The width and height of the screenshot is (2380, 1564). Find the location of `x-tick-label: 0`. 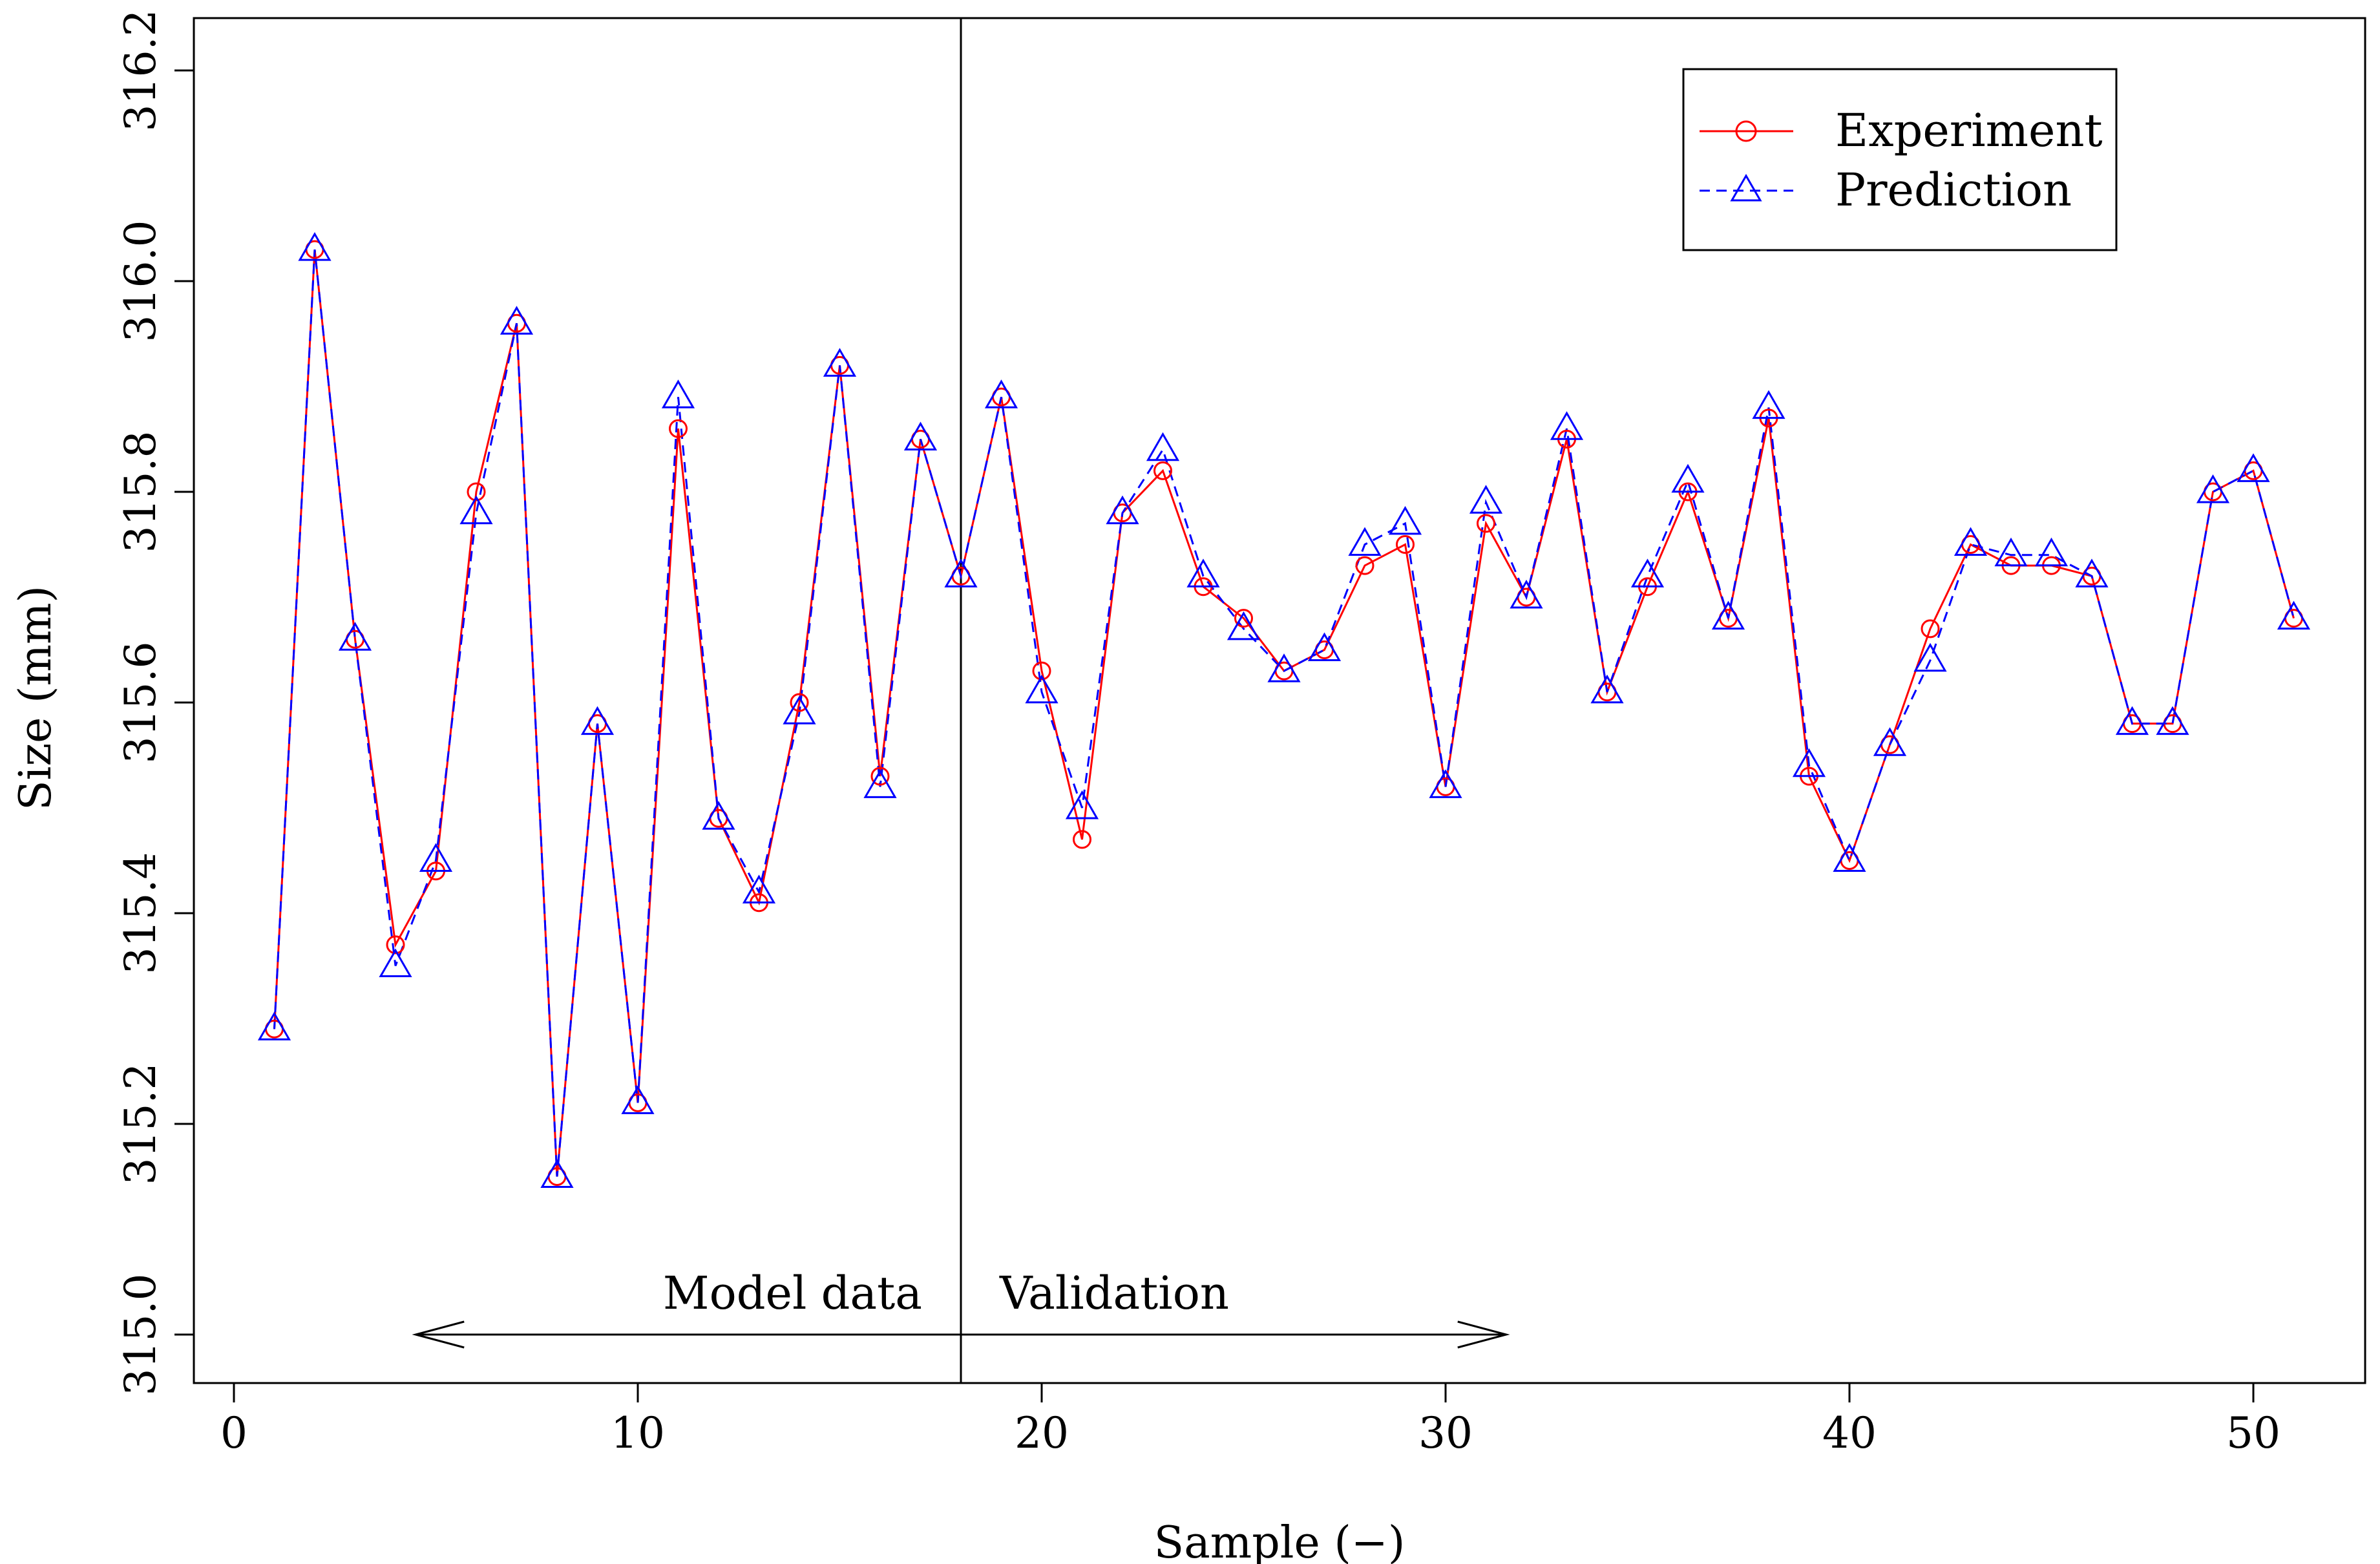

x-tick-label: 0 is located at coordinates (234, 1433).